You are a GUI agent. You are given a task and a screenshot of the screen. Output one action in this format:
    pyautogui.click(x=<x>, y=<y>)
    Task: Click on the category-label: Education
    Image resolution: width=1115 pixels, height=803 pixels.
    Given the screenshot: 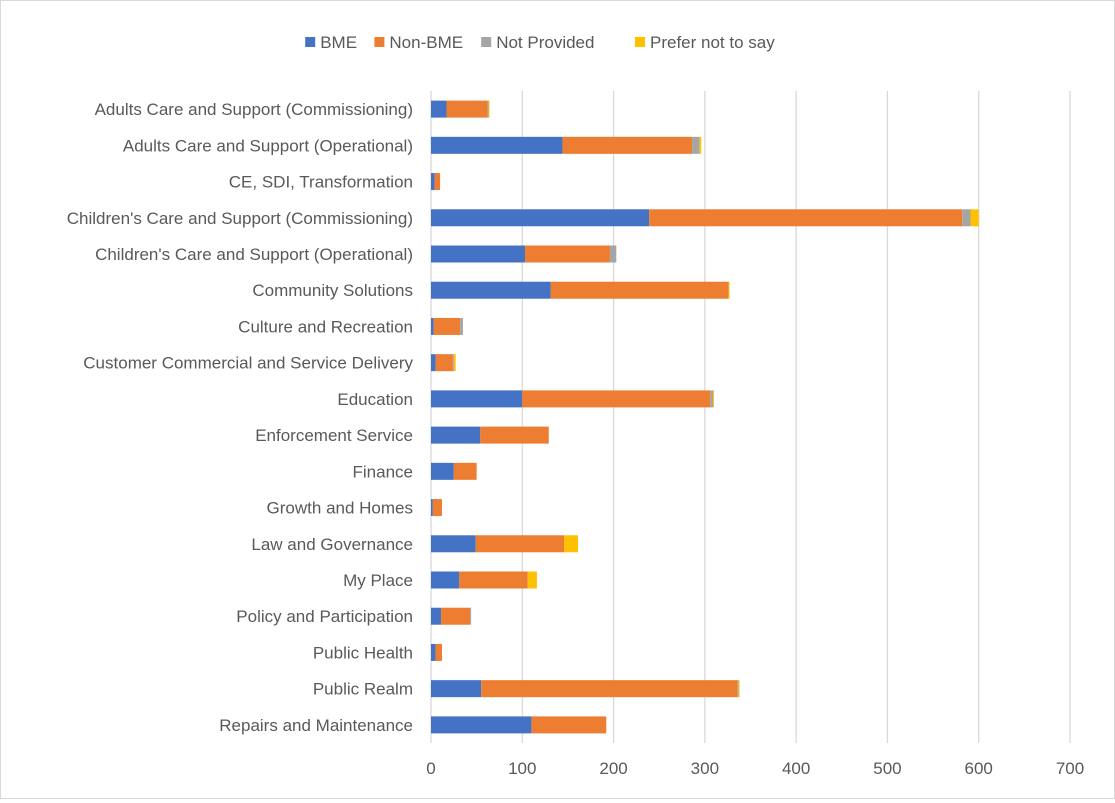 What is the action you would take?
    pyautogui.click(x=375, y=399)
    